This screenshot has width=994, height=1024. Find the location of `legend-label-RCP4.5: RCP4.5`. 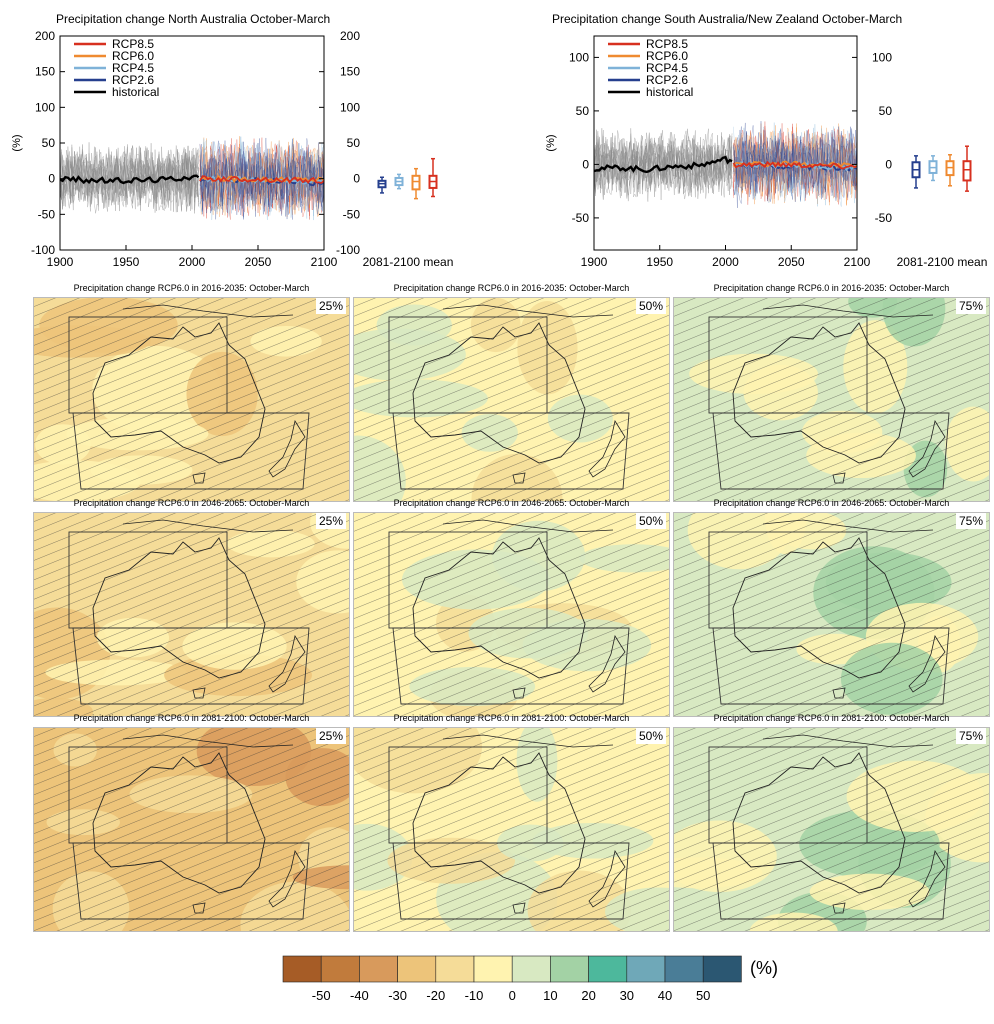

legend-label-RCP4.5: RCP4.5 is located at coordinates (667, 68).